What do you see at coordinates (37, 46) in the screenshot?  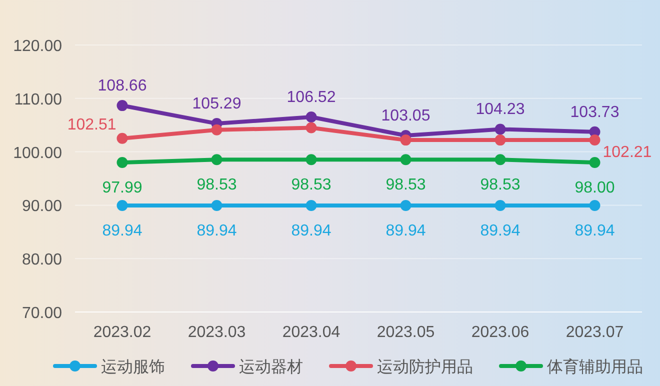 I see `y-tick-label: 120.00` at bounding box center [37, 46].